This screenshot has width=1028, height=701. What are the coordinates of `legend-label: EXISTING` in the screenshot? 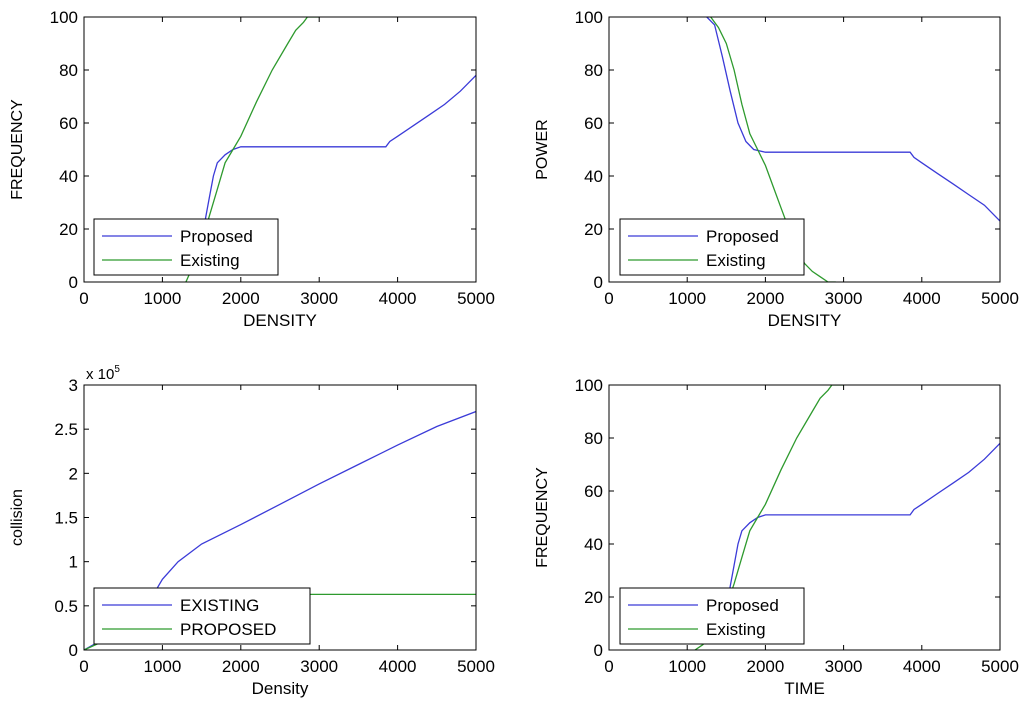 It's located at (219, 605).